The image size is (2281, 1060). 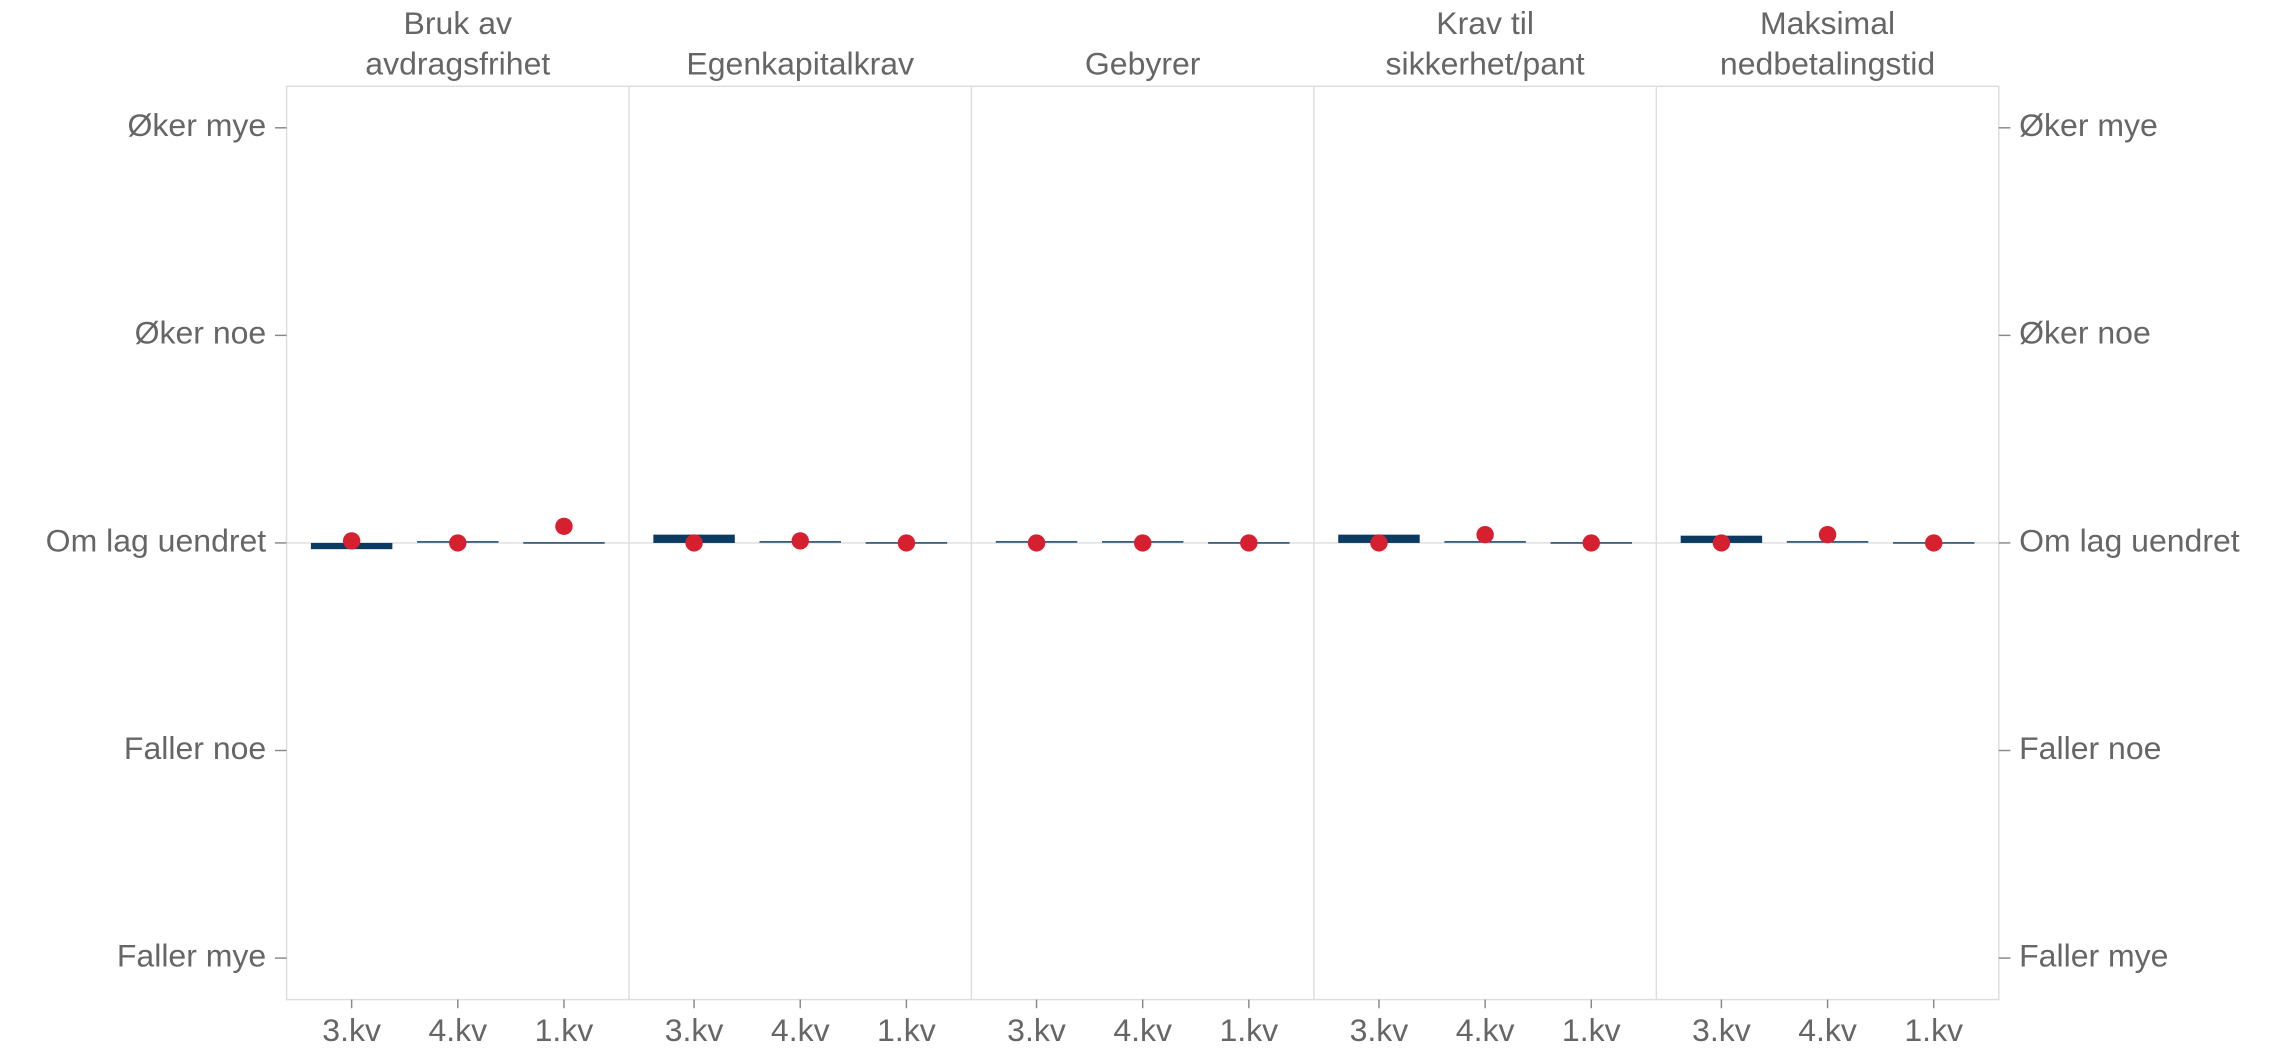 I want to click on bar, so click(x=564, y=543).